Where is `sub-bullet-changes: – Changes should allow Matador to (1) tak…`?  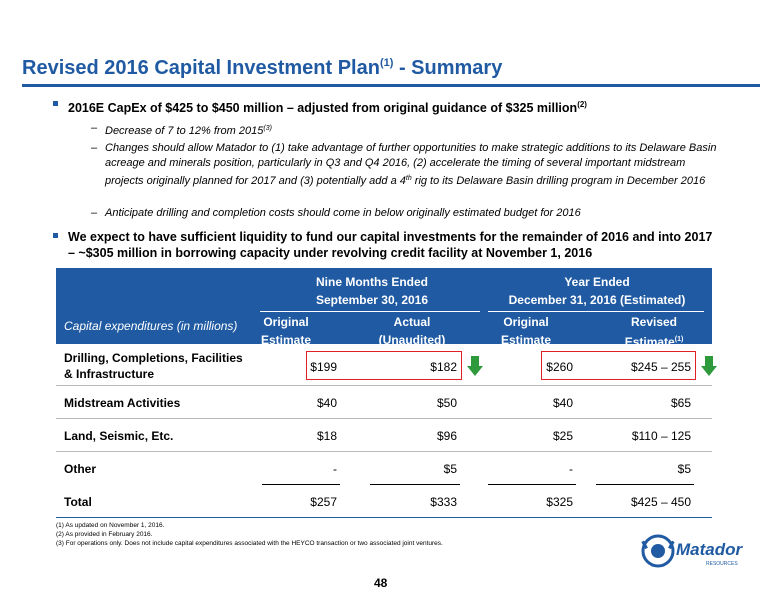 sub-bullet-changes: – Changes should allow Matador to (1) tak… is located at coordinates (404, 164).